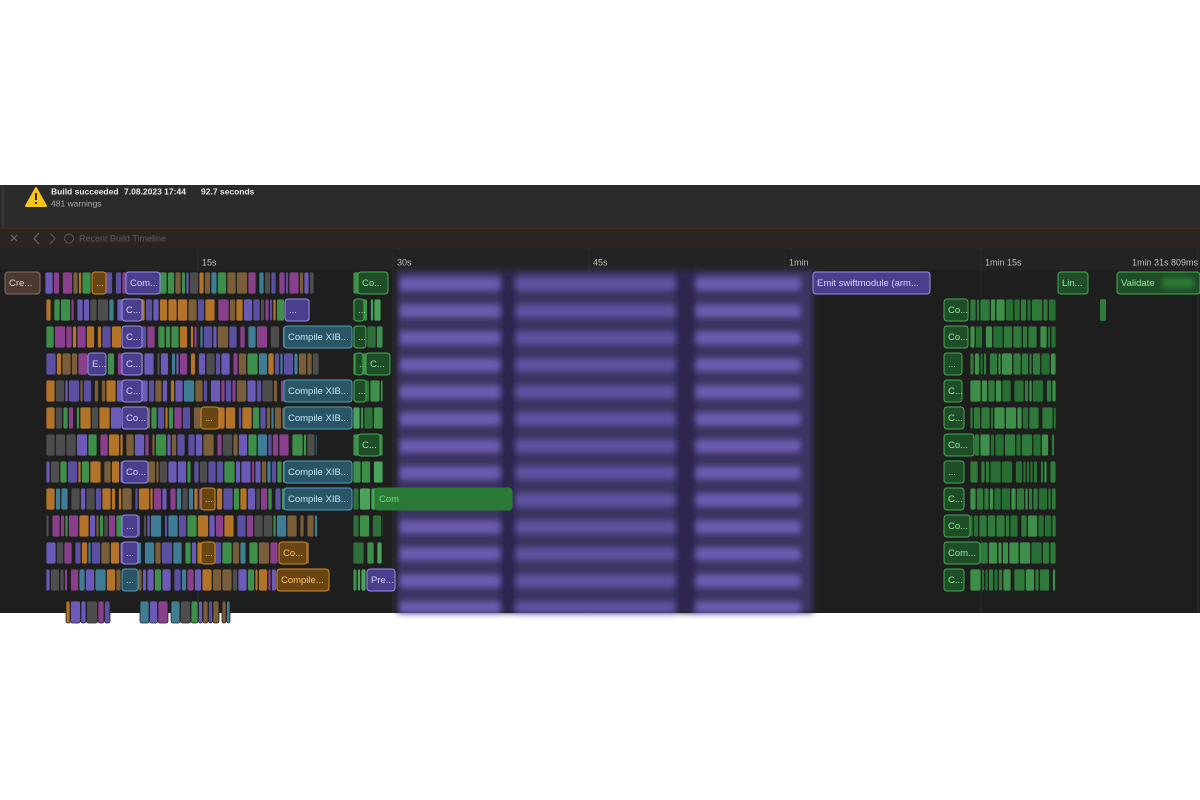  What do you see at coordinates (1165, 262) in the screenshot?
I see `ruler-label: 1min 31s 809ms` at bounding box center [1165, 262].